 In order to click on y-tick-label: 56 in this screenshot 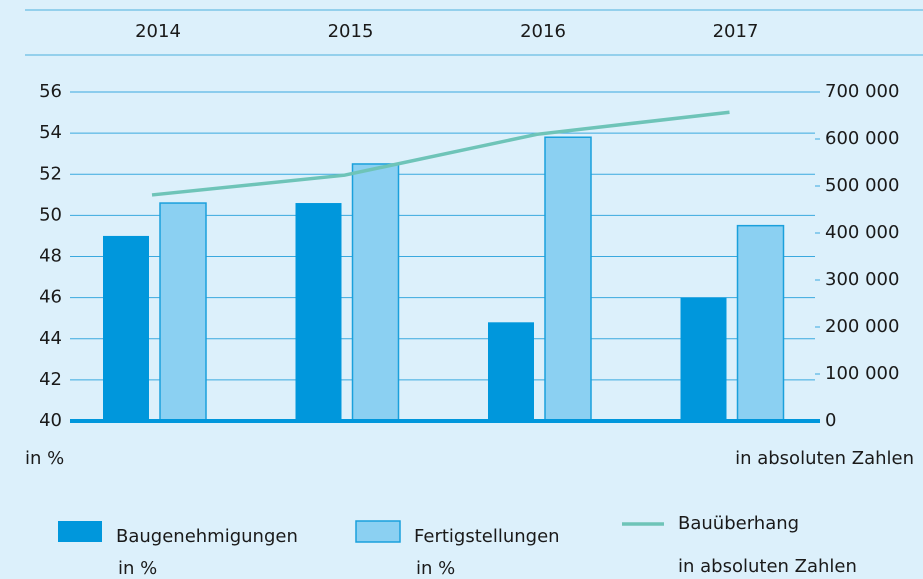, I will do `click(50, 91)`.